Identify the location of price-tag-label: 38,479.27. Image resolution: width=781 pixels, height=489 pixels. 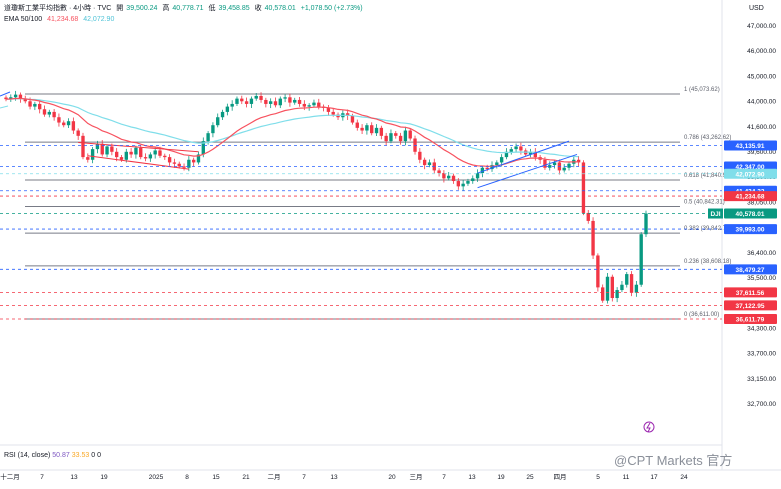
(750, 270).